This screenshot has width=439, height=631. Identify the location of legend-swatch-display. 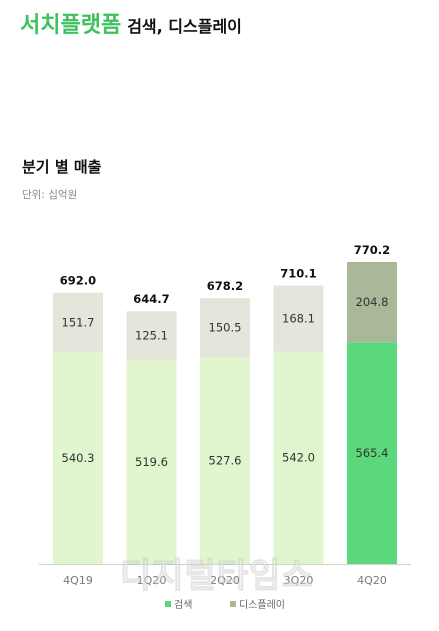
(233, 604).